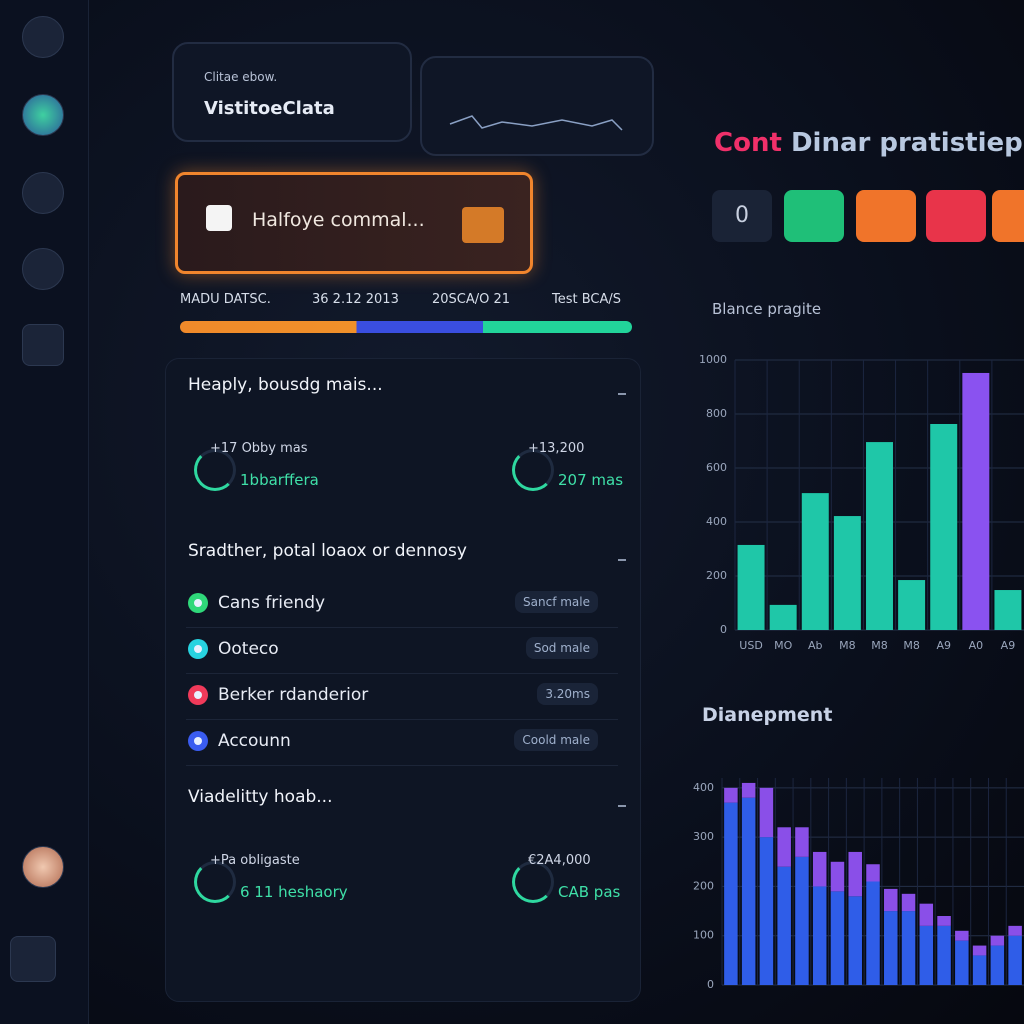 This screenshot has width=1024, height=1024. Describe the element at coordinates (703, 836) in the screenshot. I see `y-tick-label: 300` at that location.